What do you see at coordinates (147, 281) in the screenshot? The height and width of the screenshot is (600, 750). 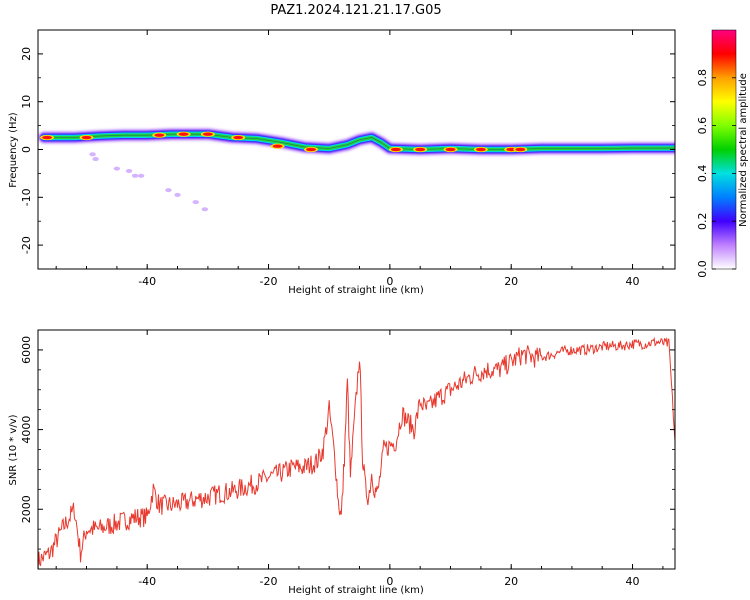 I see `spectrogram-xtick-label: -40` at bounding box center [147, 281].